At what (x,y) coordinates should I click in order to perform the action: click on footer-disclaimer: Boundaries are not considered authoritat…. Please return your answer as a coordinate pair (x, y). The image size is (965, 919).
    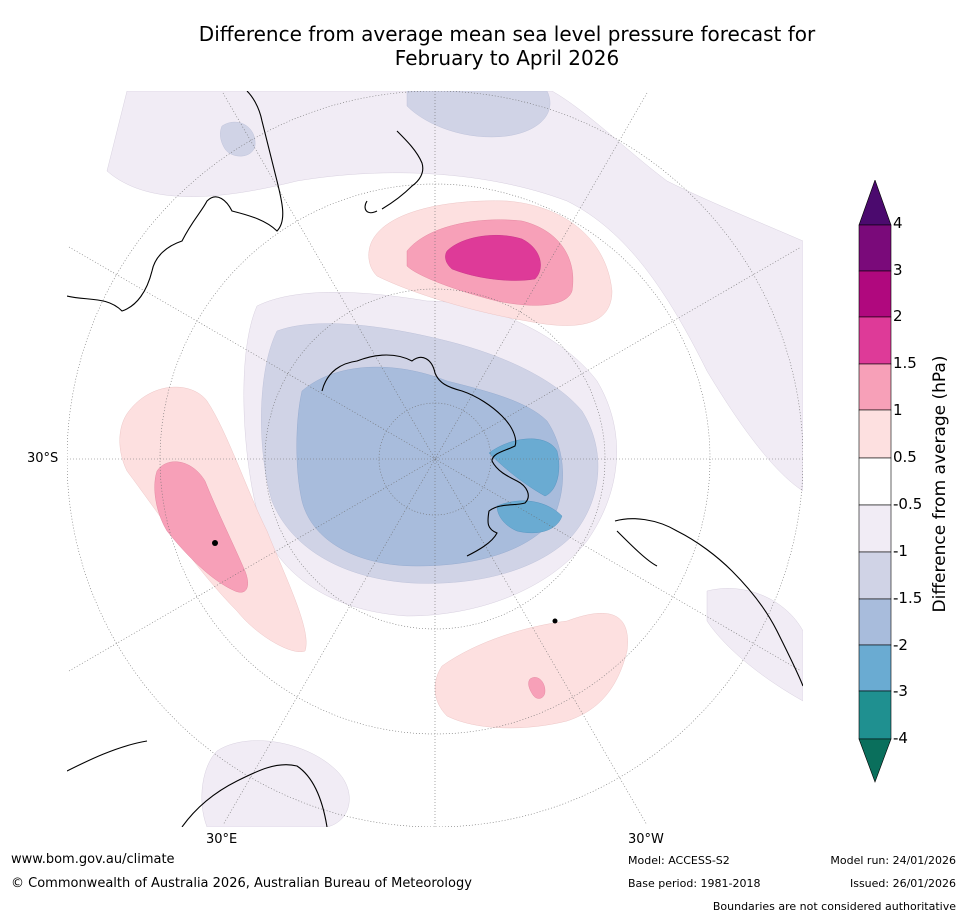
    Looking at the image, I should click on (834, 906).